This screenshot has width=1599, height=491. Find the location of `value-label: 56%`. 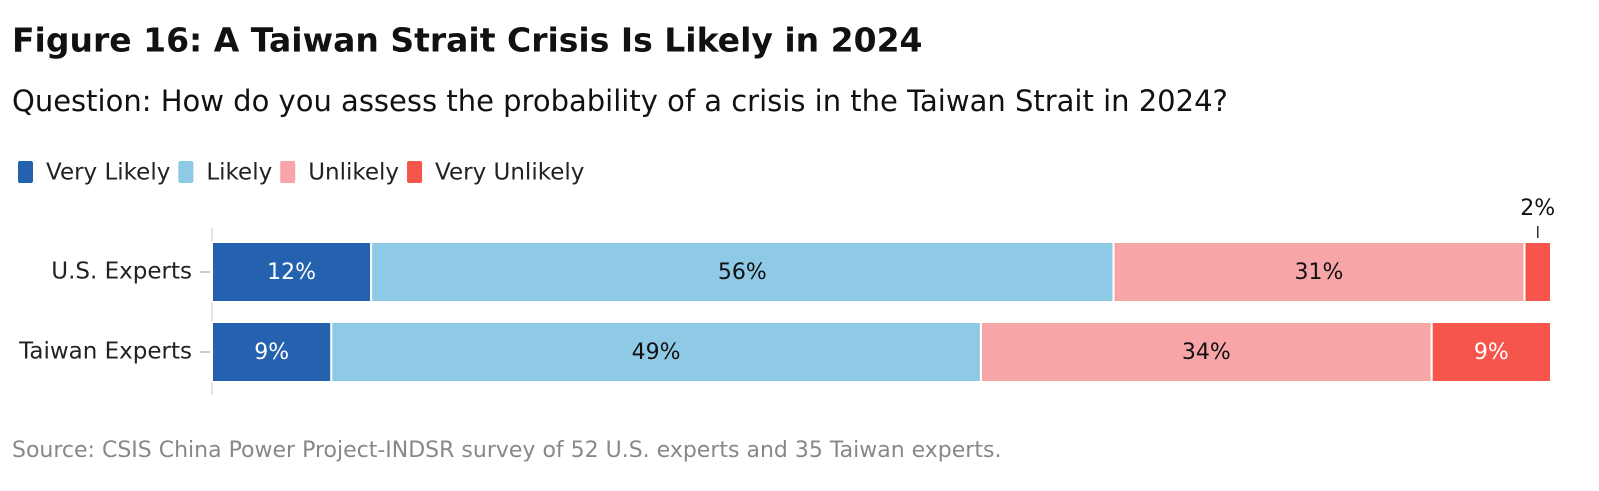

value-label: 56% is located at coordinates (742, 272).